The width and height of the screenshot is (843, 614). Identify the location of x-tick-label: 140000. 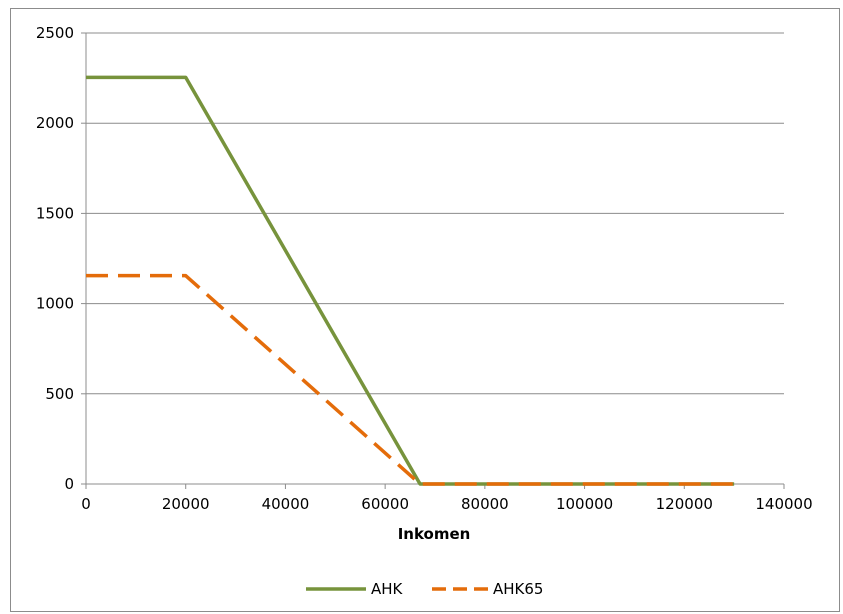
(783, 504).